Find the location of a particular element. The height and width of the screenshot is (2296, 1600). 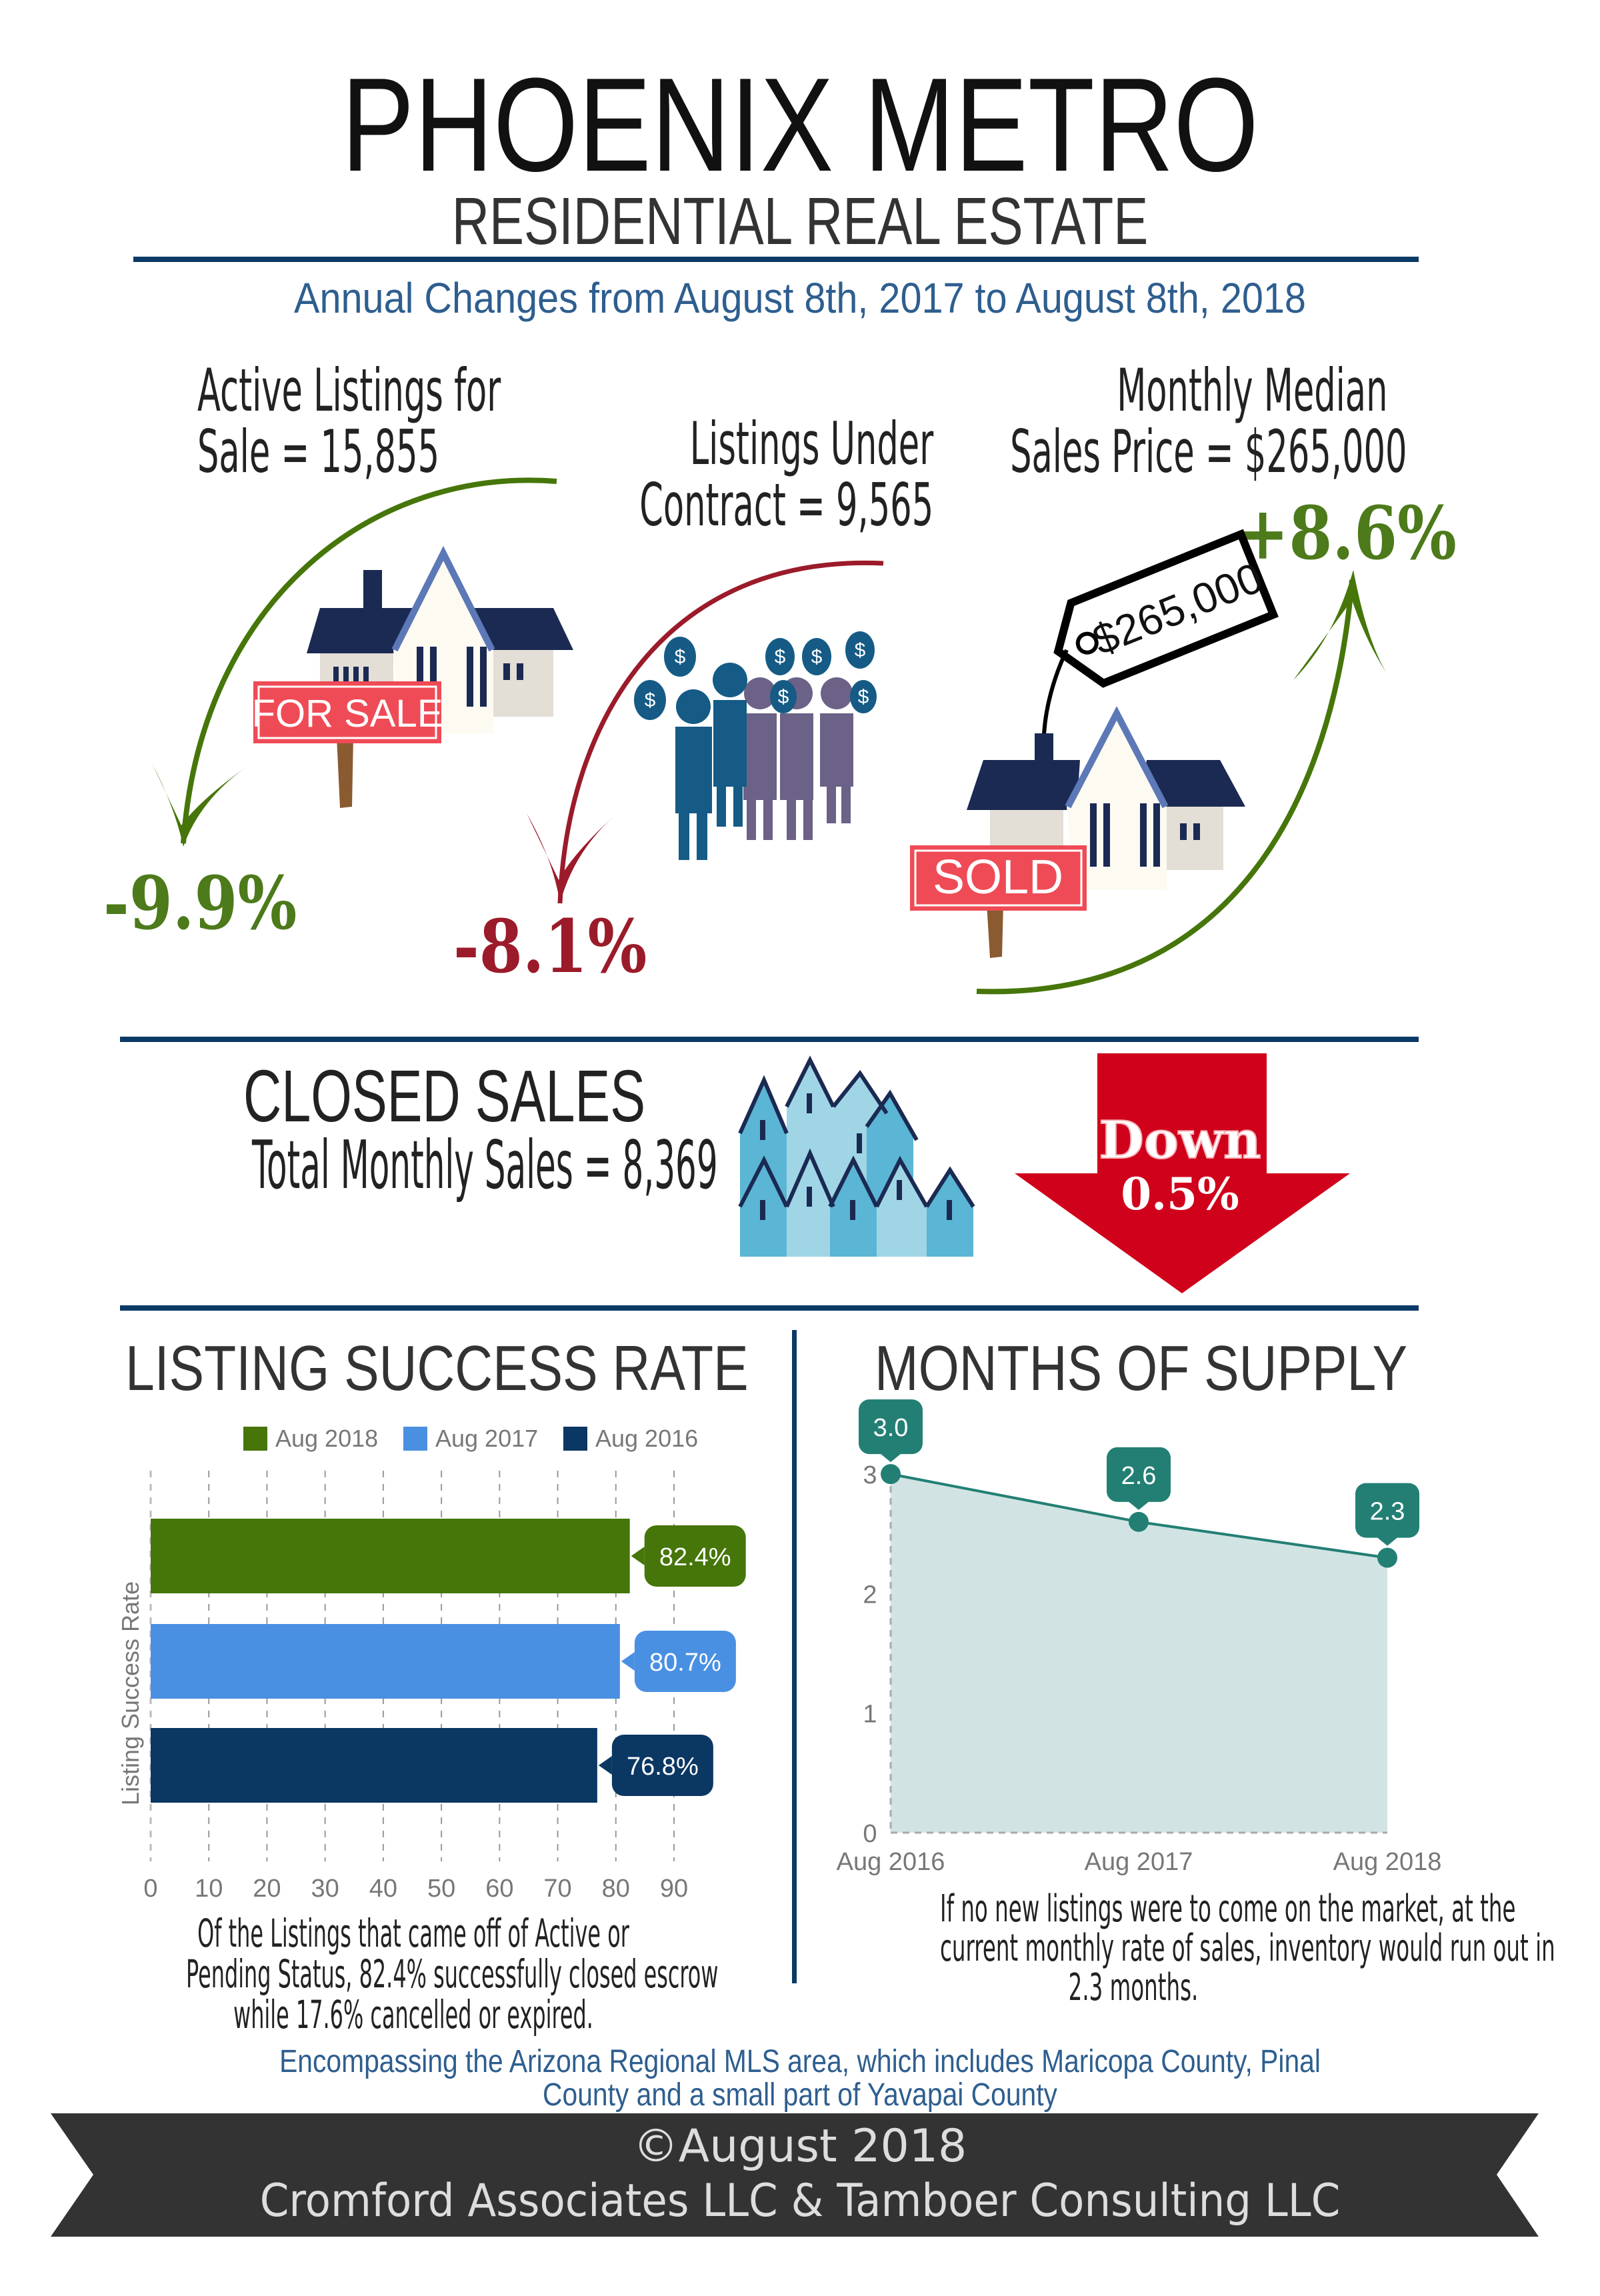

down-arrow-red-icon is located at coordinates (705, 732).